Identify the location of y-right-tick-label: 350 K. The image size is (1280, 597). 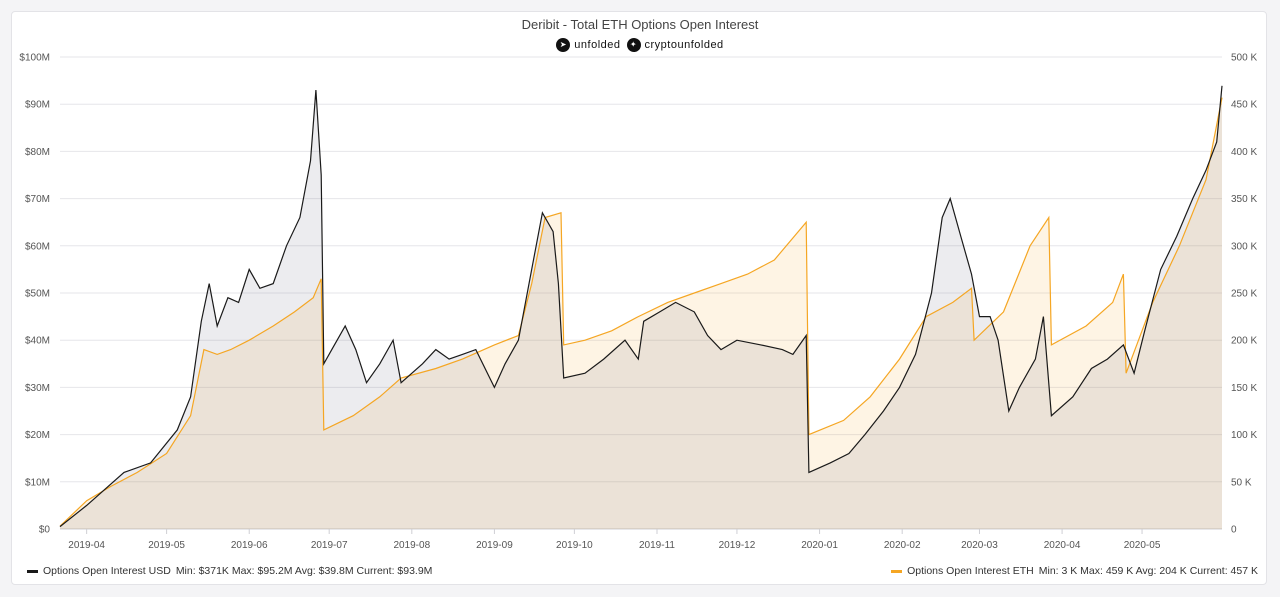
(1244, 199).